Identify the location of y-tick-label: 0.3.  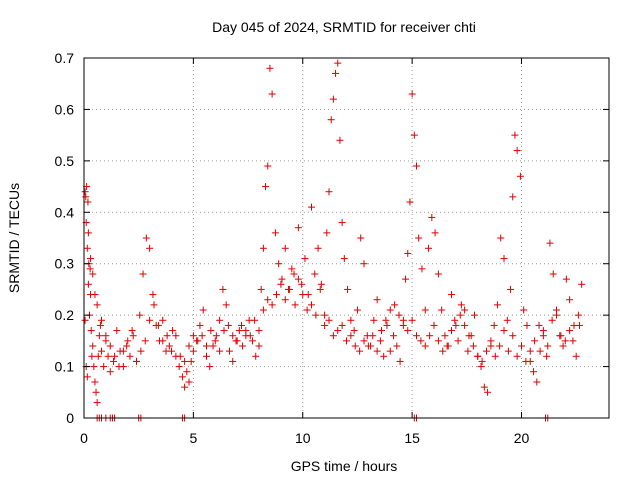
(65, 264).